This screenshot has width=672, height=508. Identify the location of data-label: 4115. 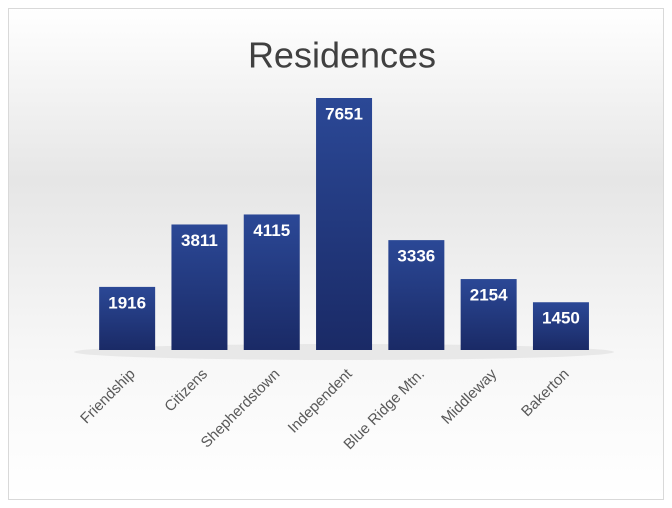
(271, 230).